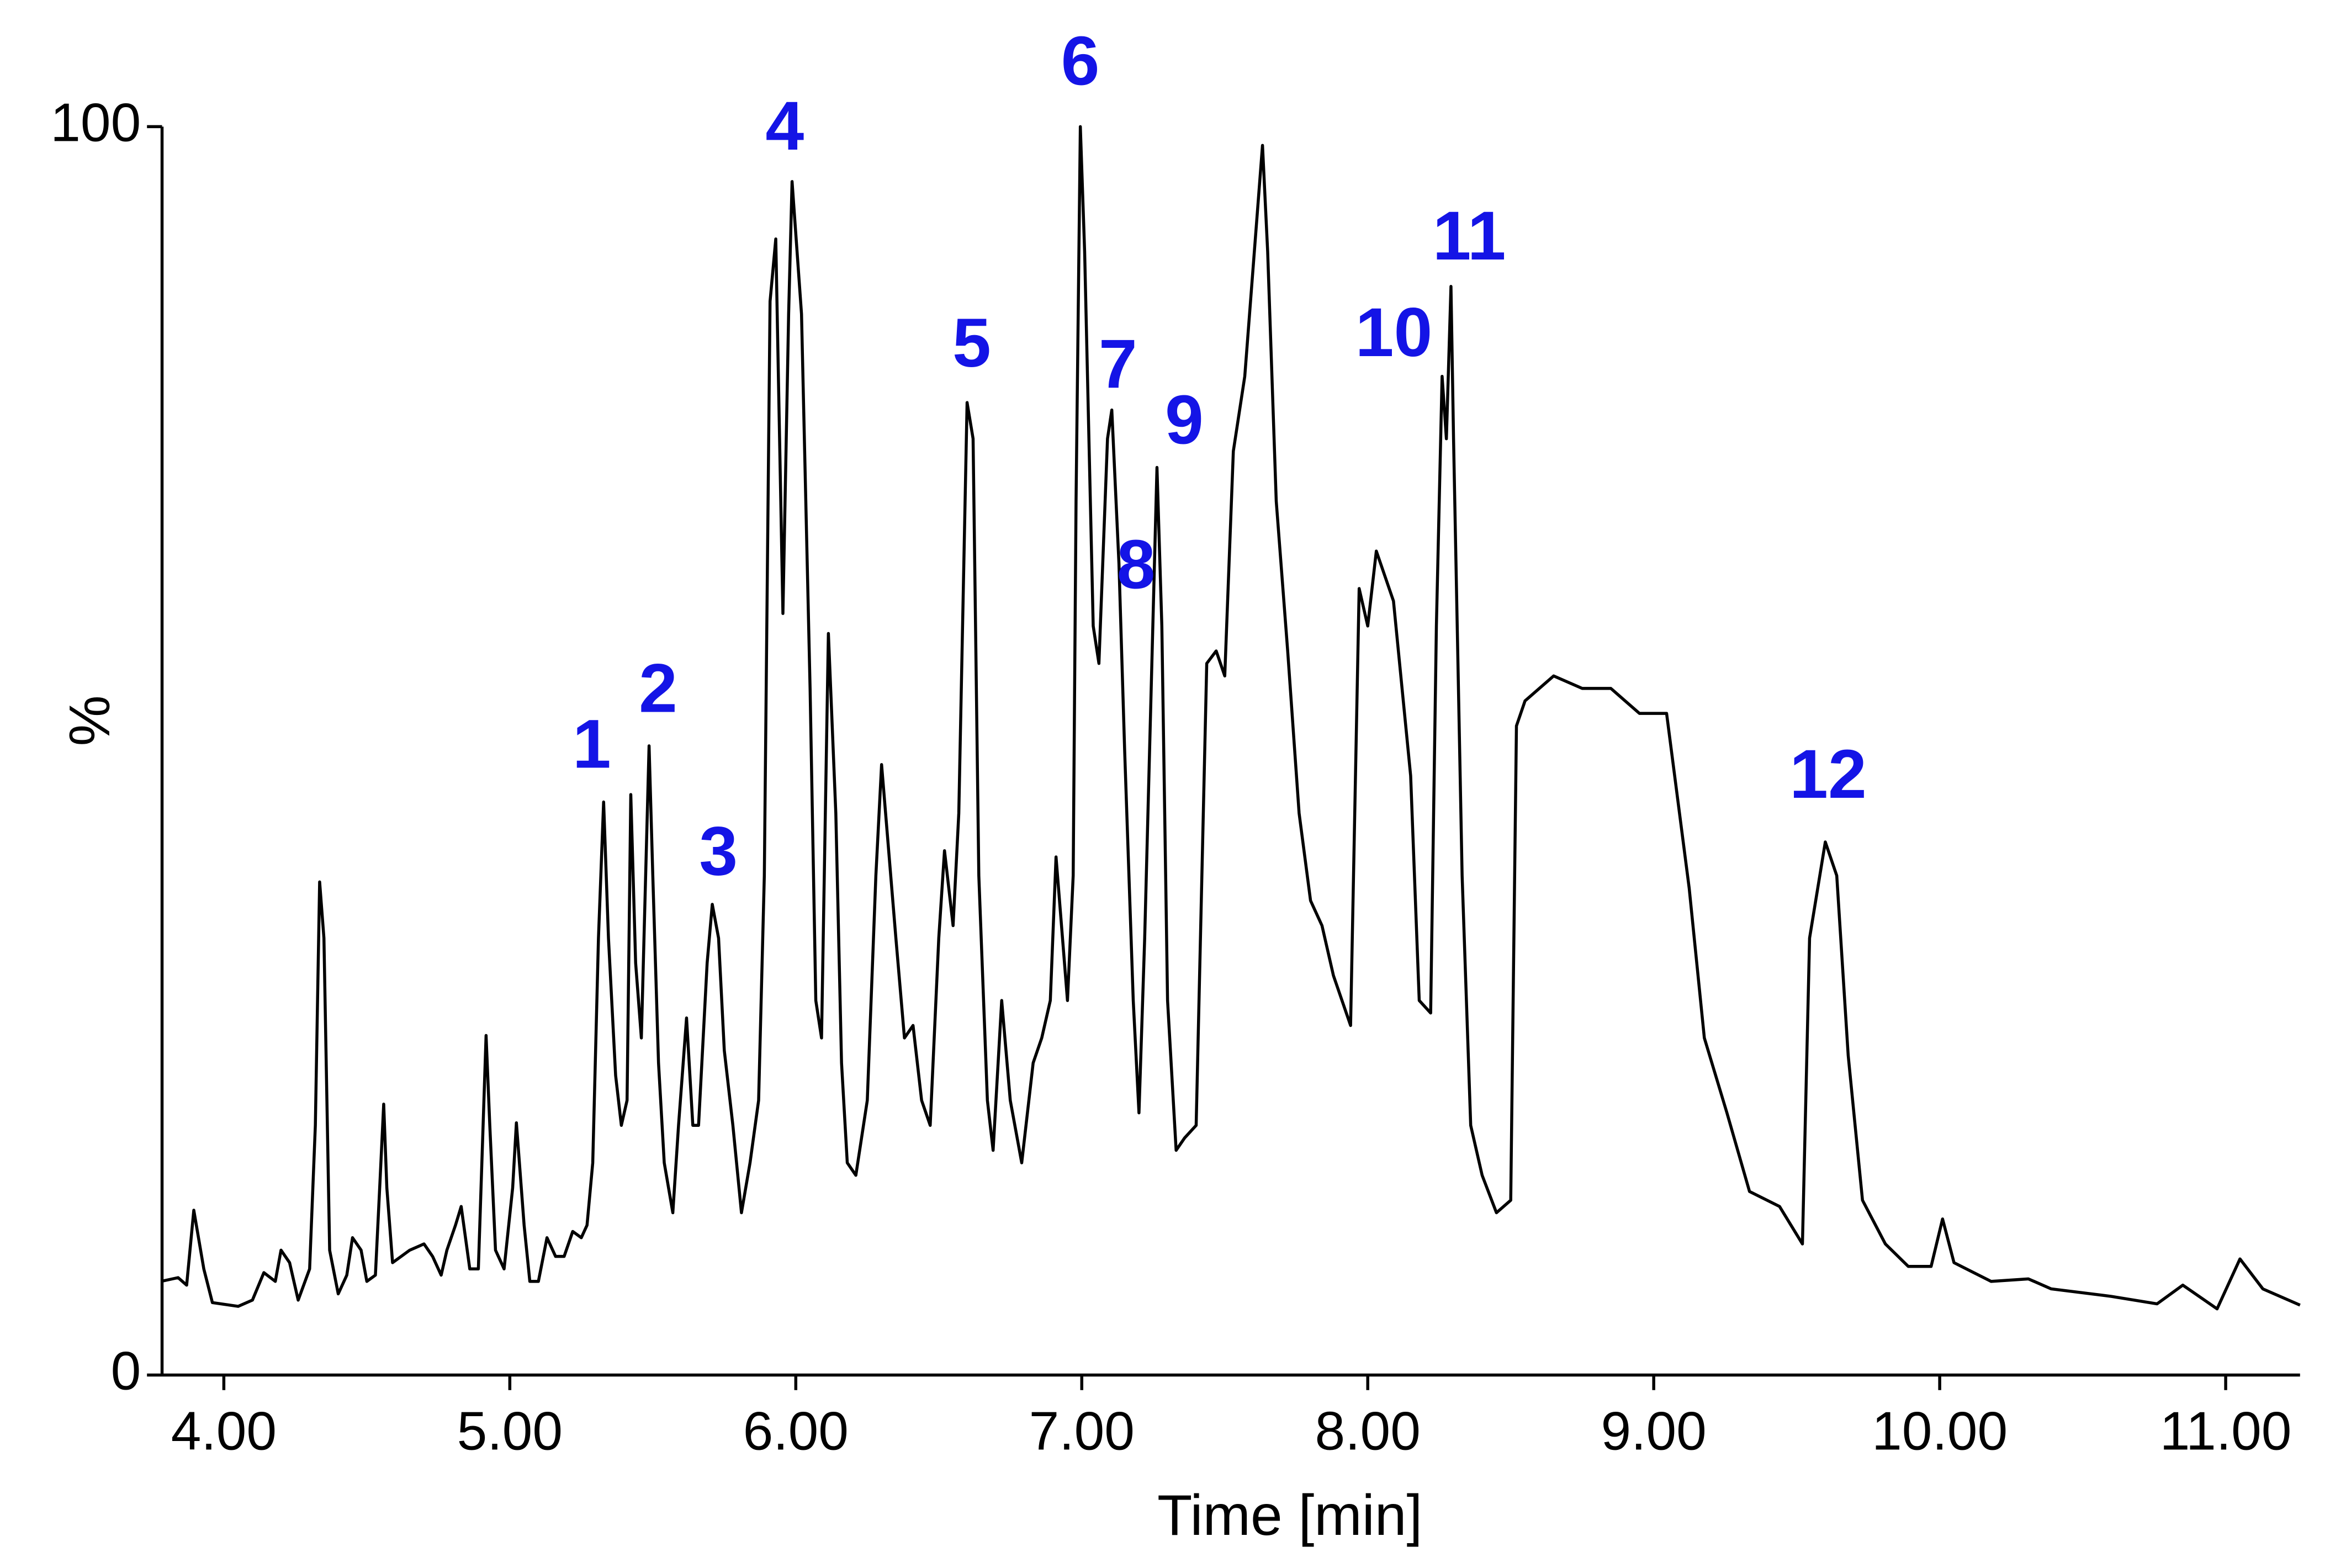 The height and width of the screenshot is (1568, 2346). I want to click on x-tick-label: 6.00, so click(796, 1431).